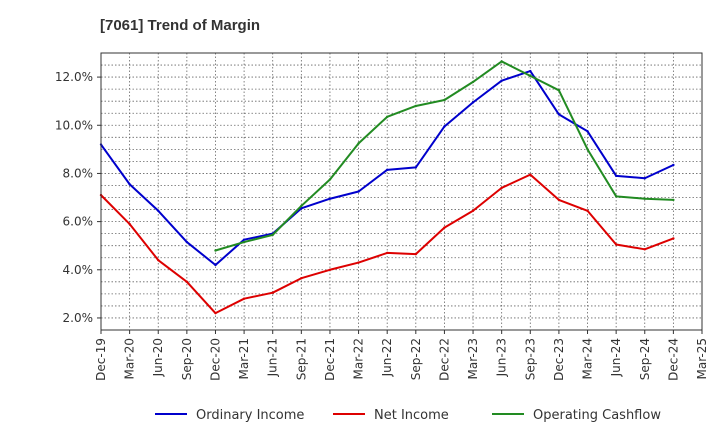  What do you see at coordinates (101, 359) in the screenshot?
I see `x-tick-label: Dec-19` at bounding box center [101, 359].